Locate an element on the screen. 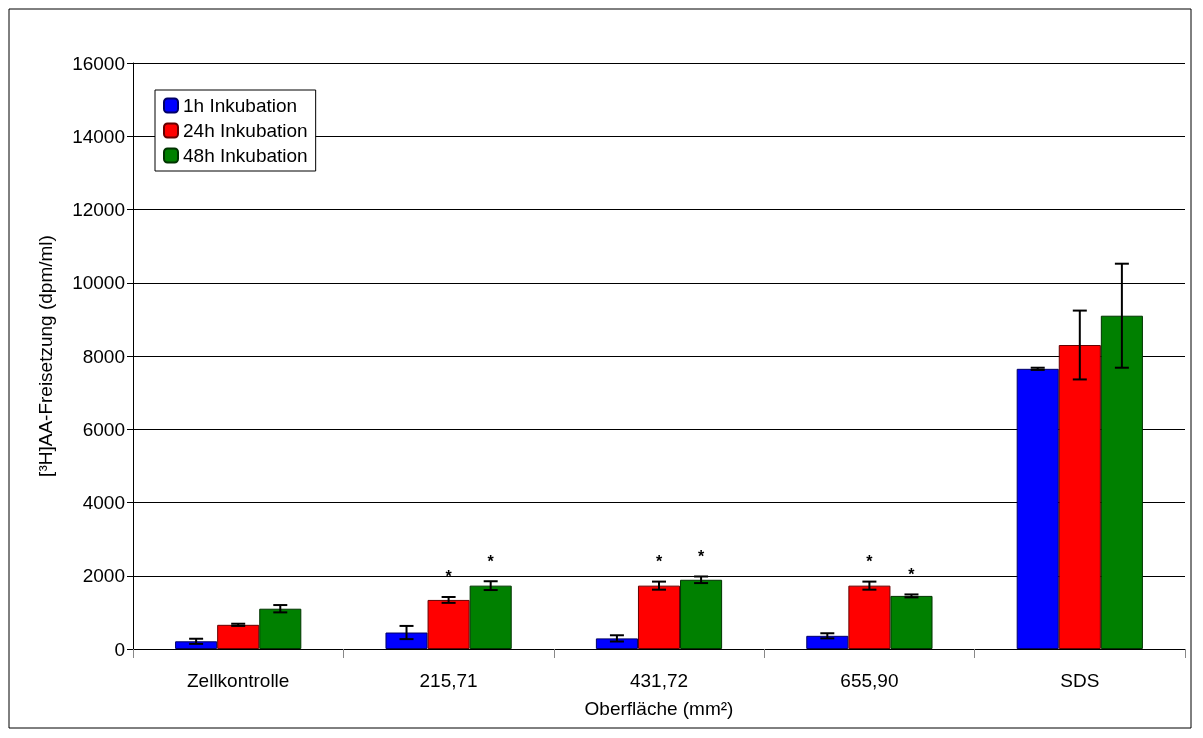 The image size is (1203, 738). y-tick-label: 2000 is located at coordinates (103, 576).